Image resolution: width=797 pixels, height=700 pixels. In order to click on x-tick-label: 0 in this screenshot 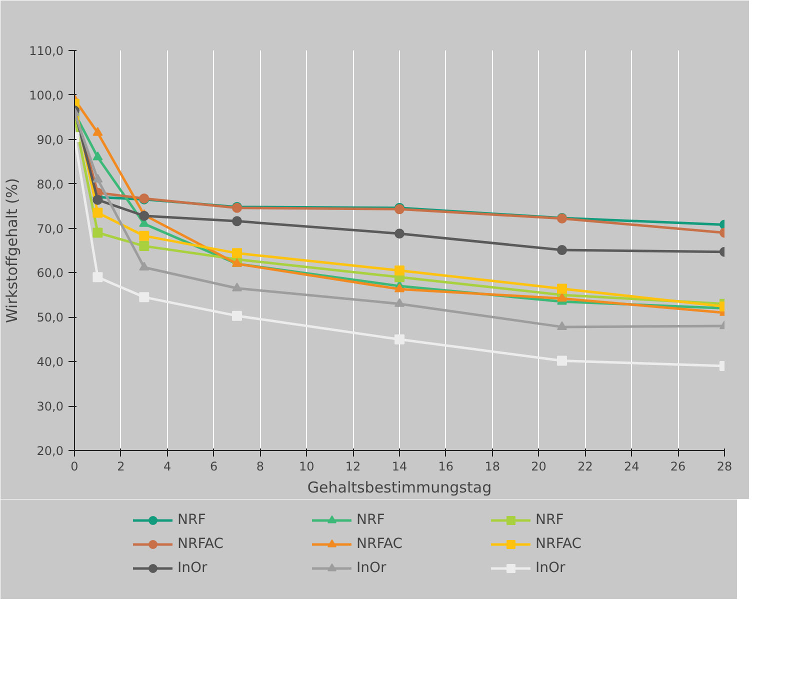, I will do `click(74, 467)`.